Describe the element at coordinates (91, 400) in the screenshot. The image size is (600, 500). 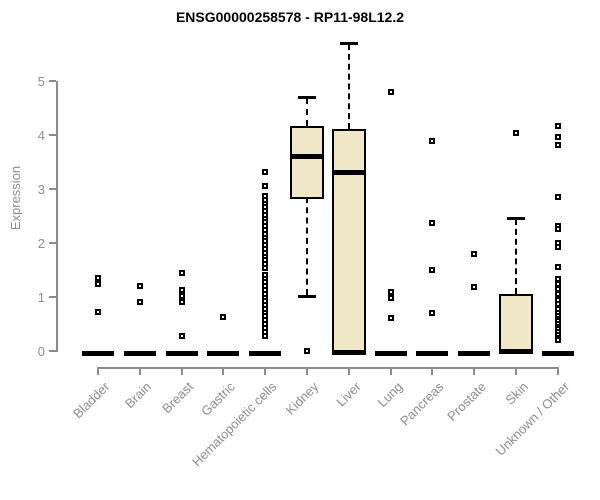
I see `x-tick-label: Bladder` at that location.